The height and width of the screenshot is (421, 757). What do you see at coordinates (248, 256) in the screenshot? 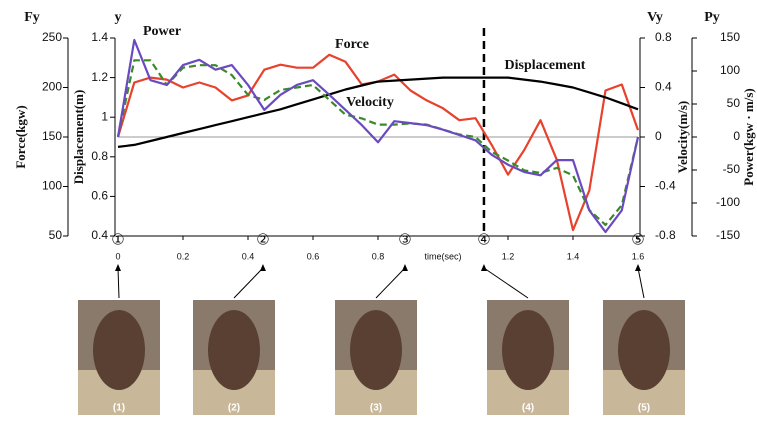
I see `x-tick-label: 0.4` at bounding box center [248, 256].